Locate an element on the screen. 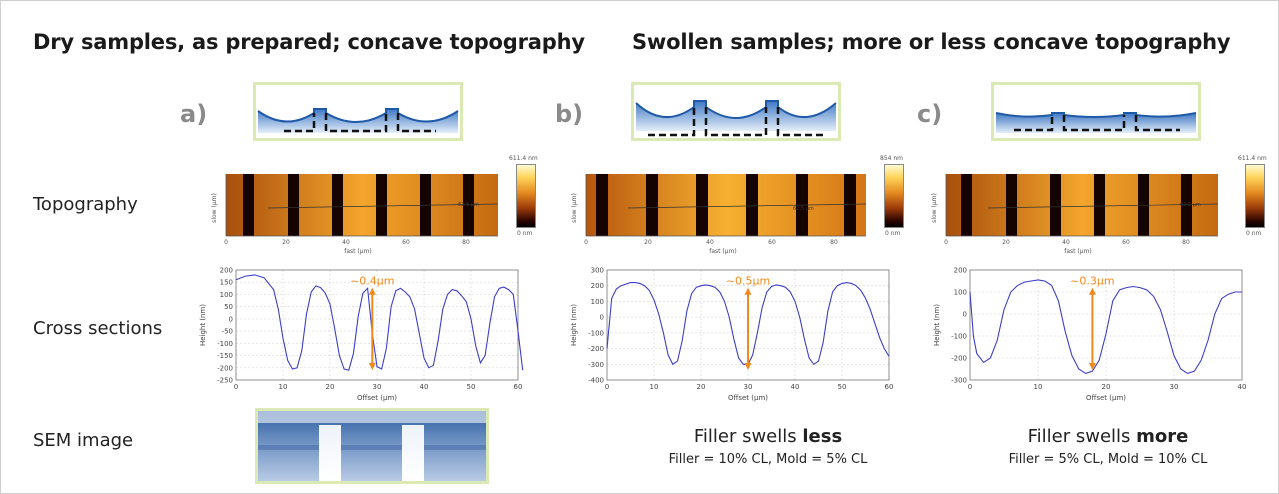  y-tick-label: -50 is located at coordinates (227, 332).